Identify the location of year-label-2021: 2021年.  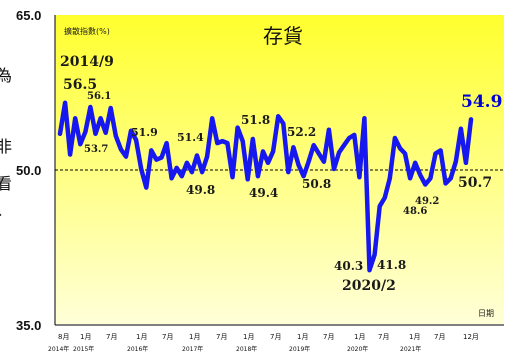
(410, 349).